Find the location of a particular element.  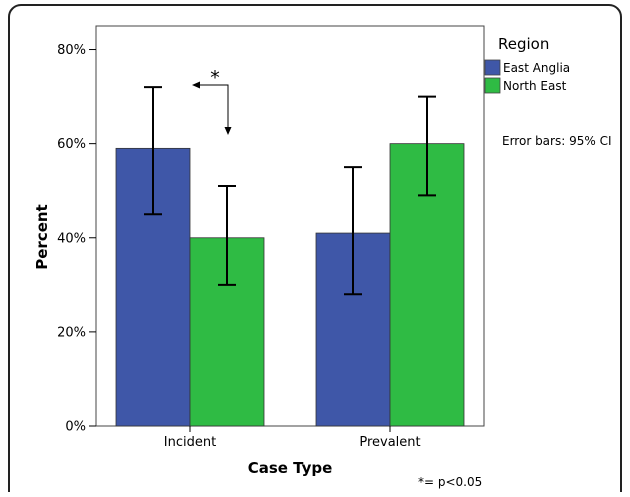

legend-label-north-east: North East is located at coordinates (535, 86).